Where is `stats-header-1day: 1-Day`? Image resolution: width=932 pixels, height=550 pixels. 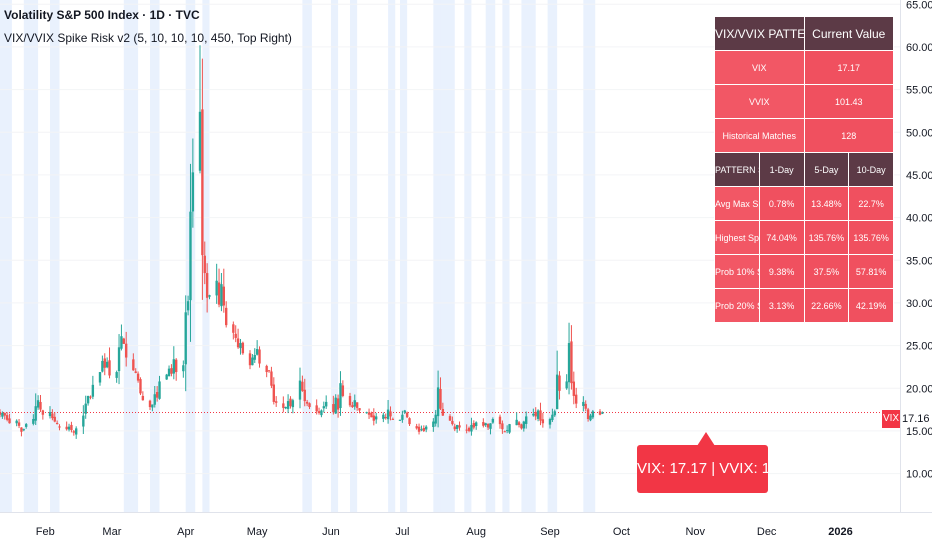 stats-header-1day: 1-Day is located at coordinates (781, 169).